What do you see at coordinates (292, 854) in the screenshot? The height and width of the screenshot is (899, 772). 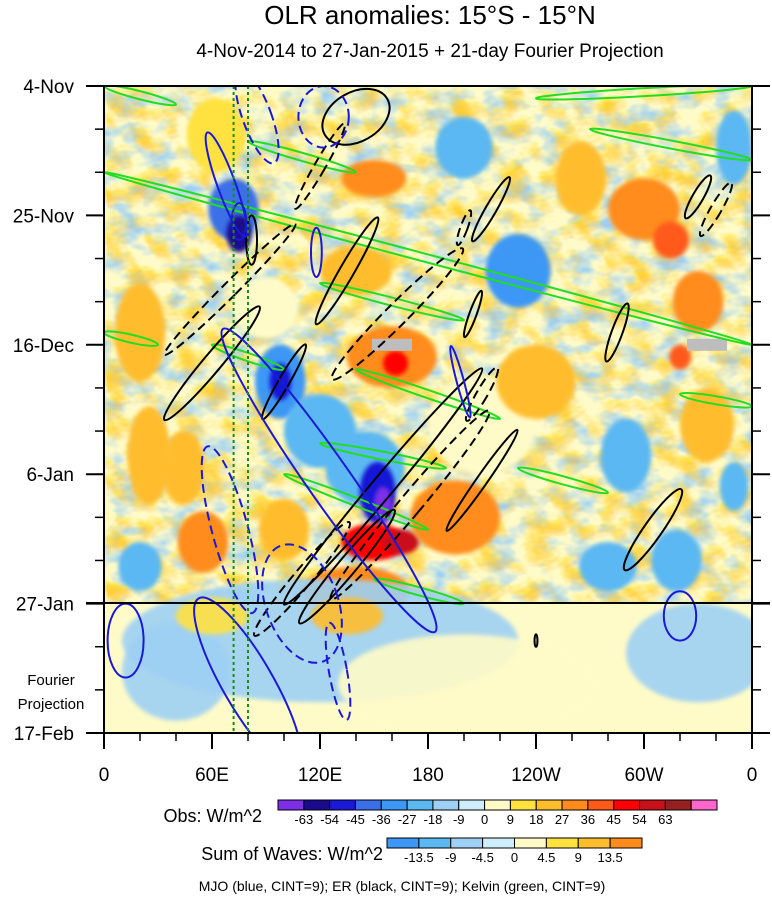 I see `waves-colorbar-label: Sum of Waves: W/m^2` at bounding box center [292, 854].